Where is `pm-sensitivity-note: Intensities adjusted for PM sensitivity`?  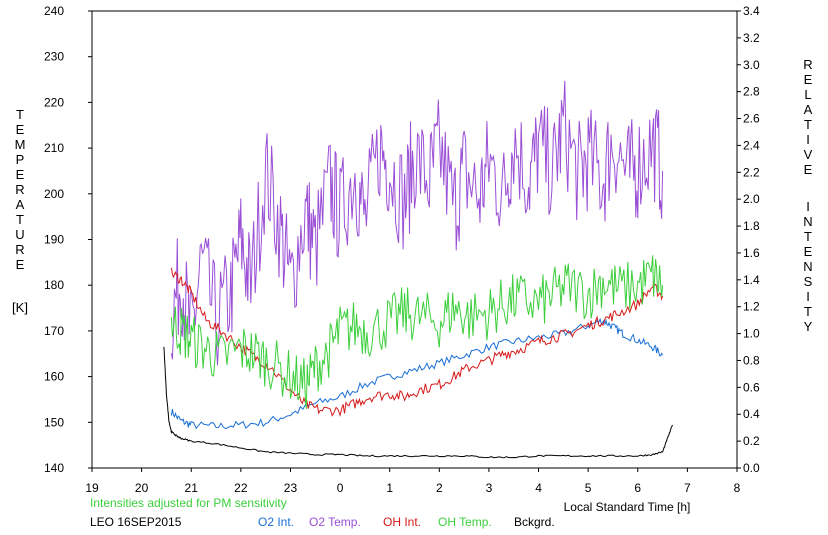
pm-sensitivity-note: Intensities adjusted for PM sensitivity is located at coordinates (188, 503).